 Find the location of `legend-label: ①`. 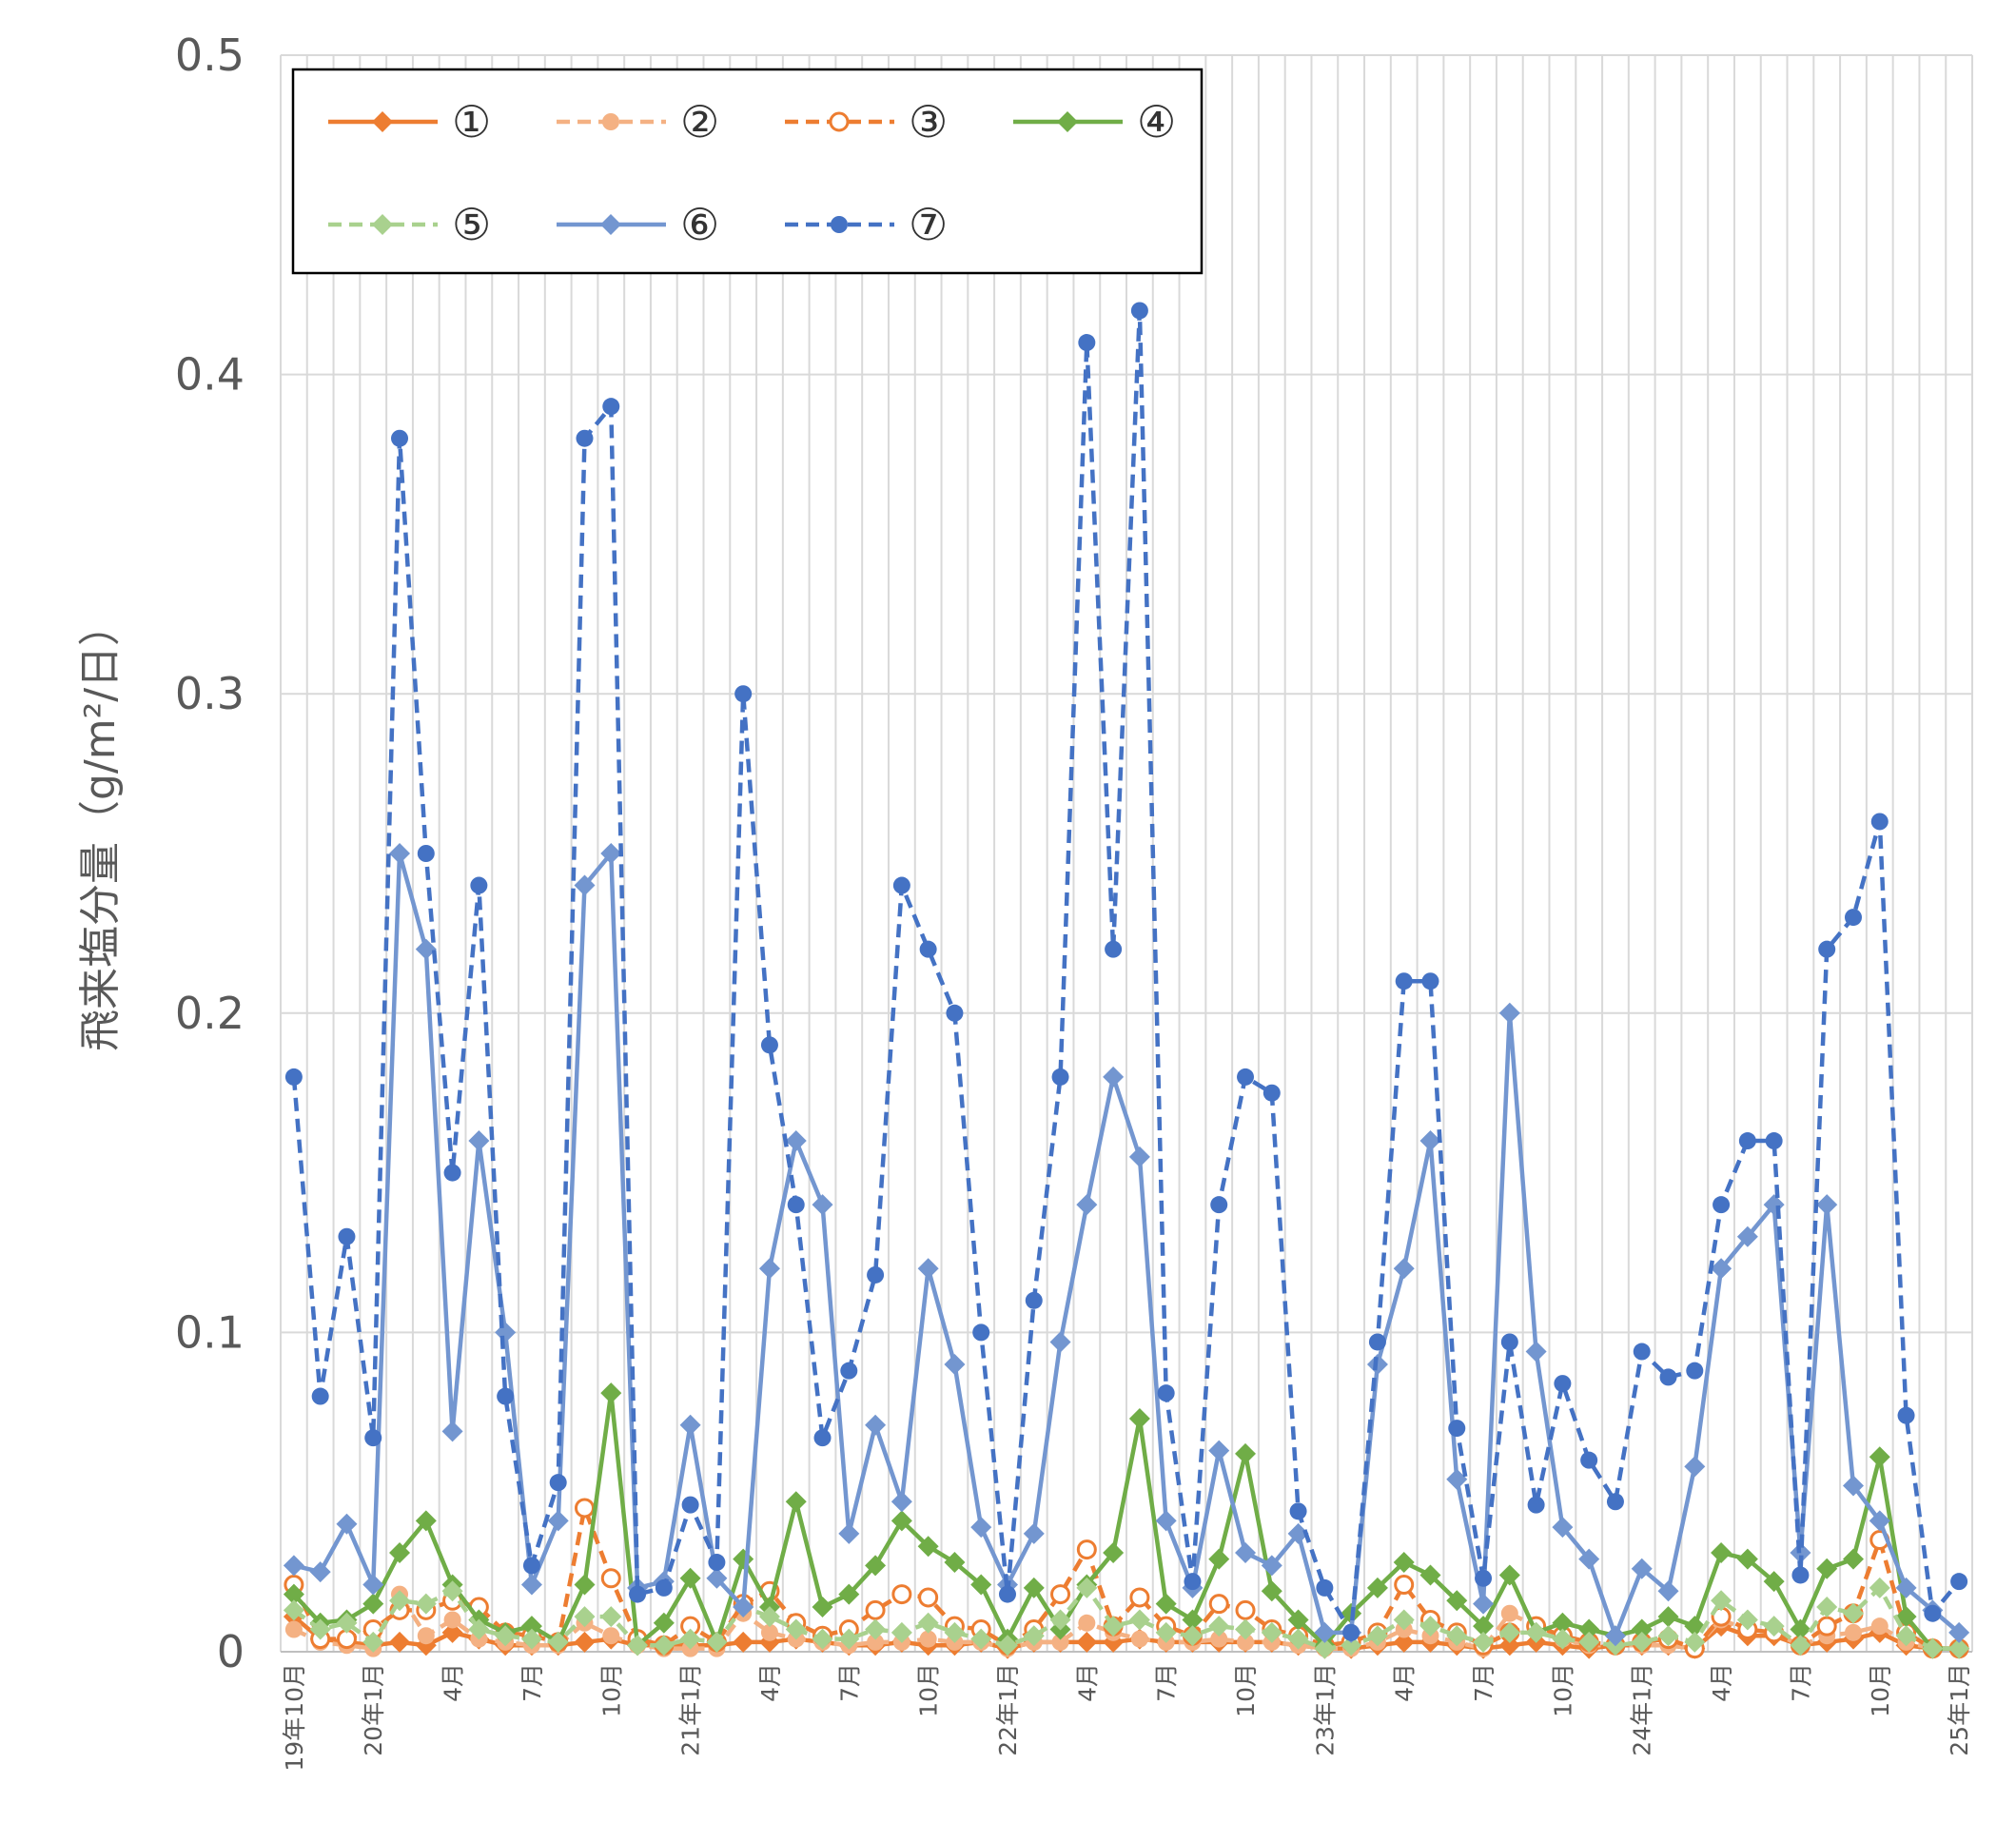

legend-label: ① is located at coordinates (471, 122).